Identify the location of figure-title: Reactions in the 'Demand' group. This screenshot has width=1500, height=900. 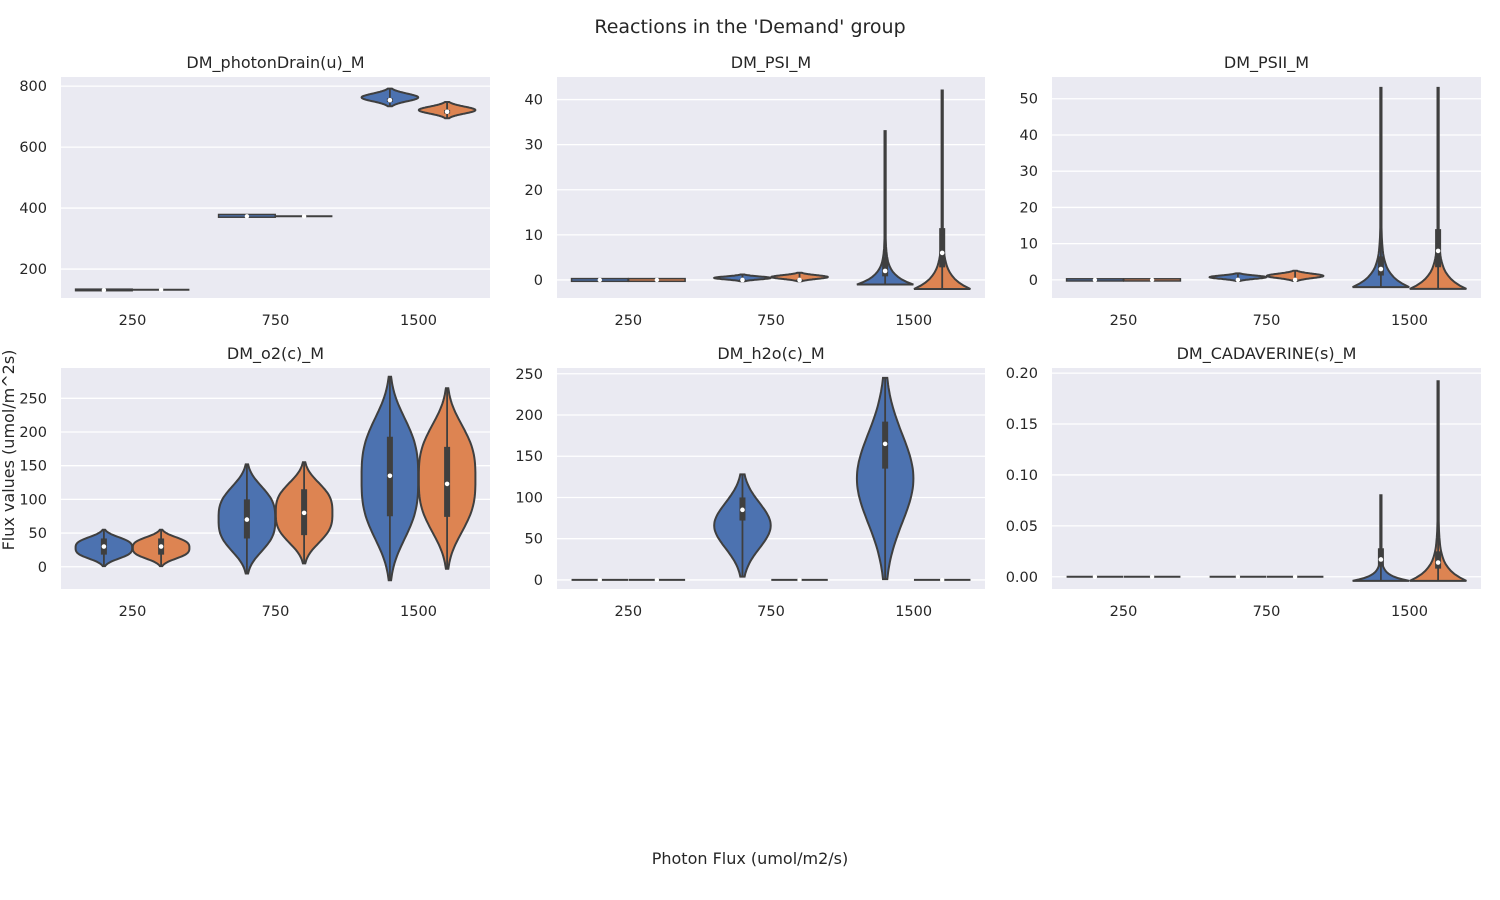
(749, 27).